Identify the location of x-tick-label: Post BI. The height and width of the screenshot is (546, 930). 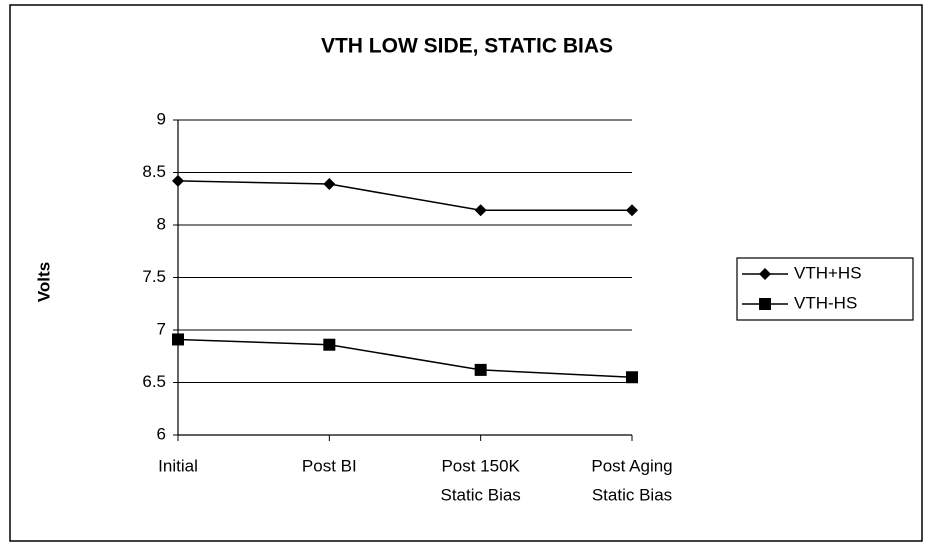
(329, 465).